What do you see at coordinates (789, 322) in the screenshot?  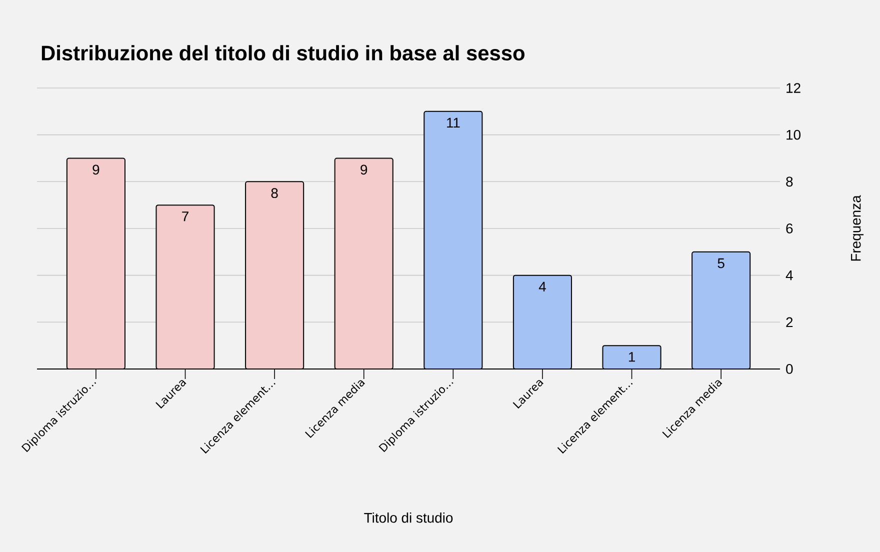 I see `y-tick-label: 2` at bounding box center [789, 322].